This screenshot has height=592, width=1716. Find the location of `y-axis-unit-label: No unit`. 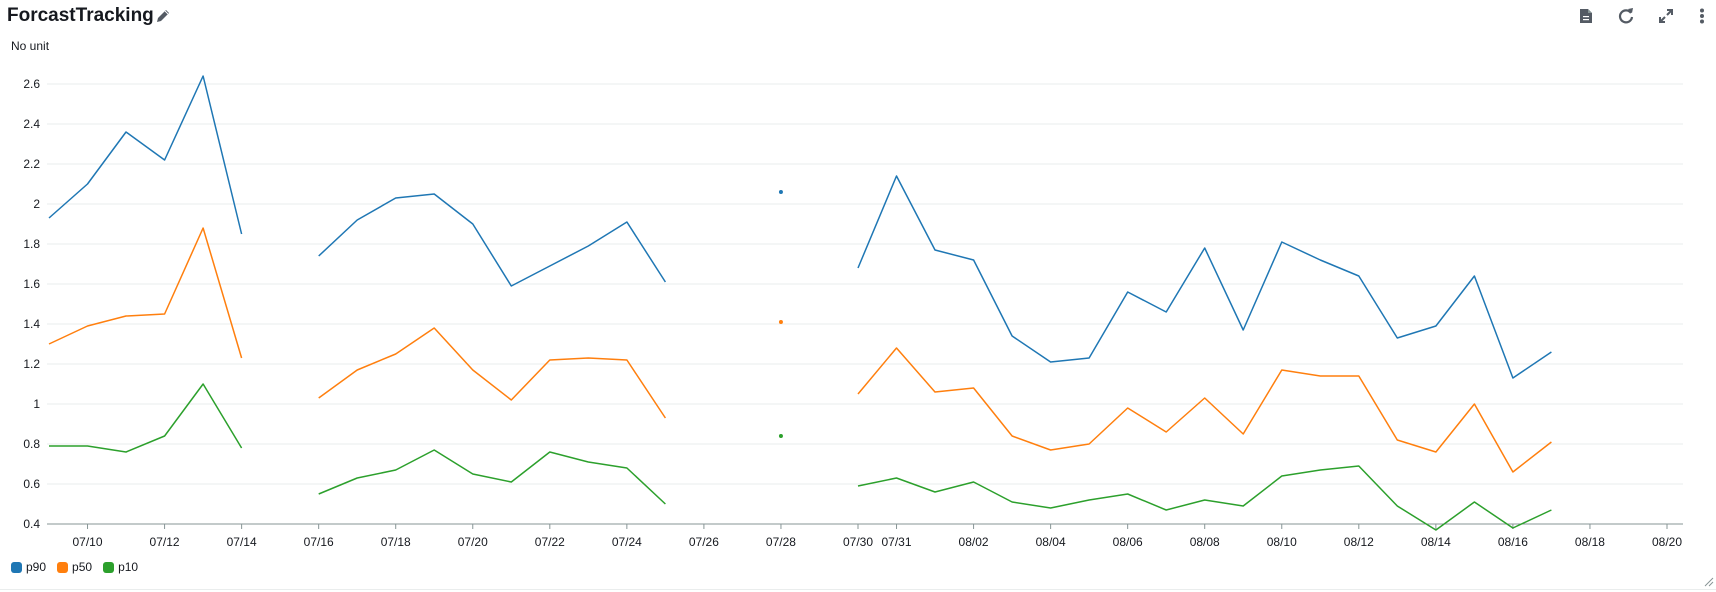

y-axis-unit-label: No unit is located at coordinates (30, 46).